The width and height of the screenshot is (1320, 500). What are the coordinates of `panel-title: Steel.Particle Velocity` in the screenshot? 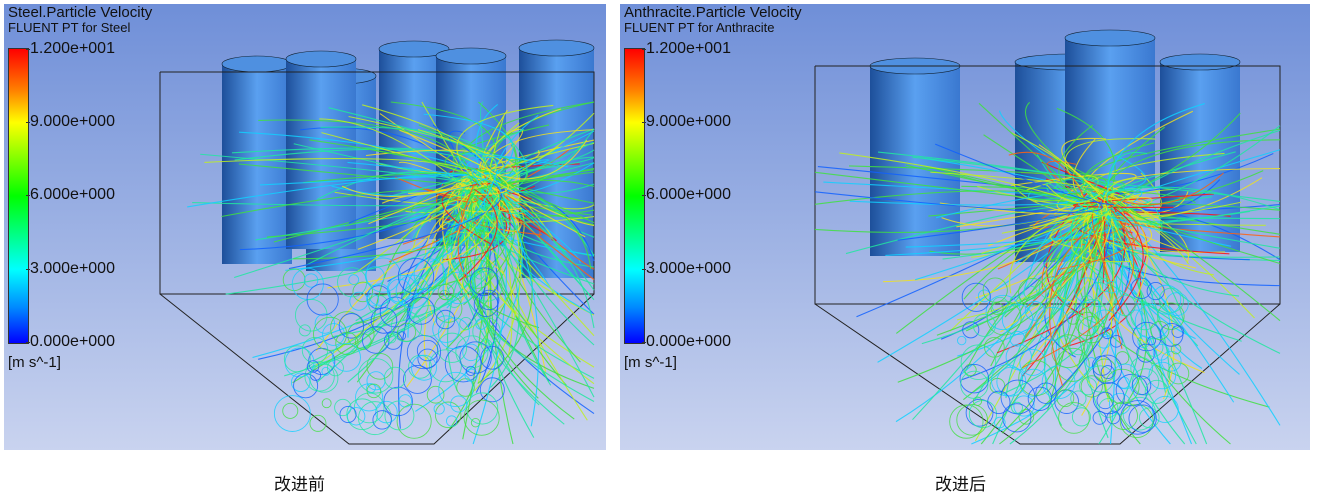 It's located at (80, 12).